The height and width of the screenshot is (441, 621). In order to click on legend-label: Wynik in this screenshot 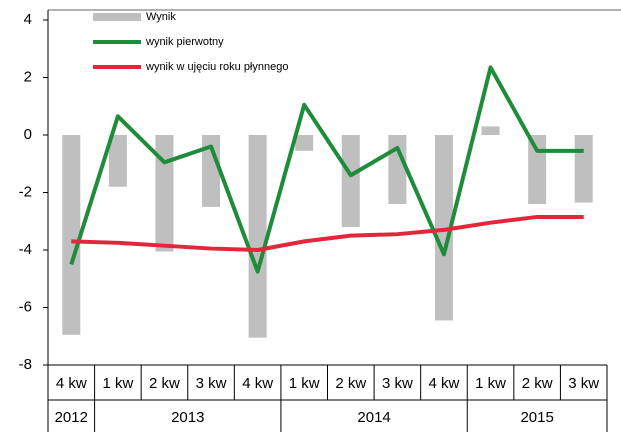, I will do `click(161, 17)`.